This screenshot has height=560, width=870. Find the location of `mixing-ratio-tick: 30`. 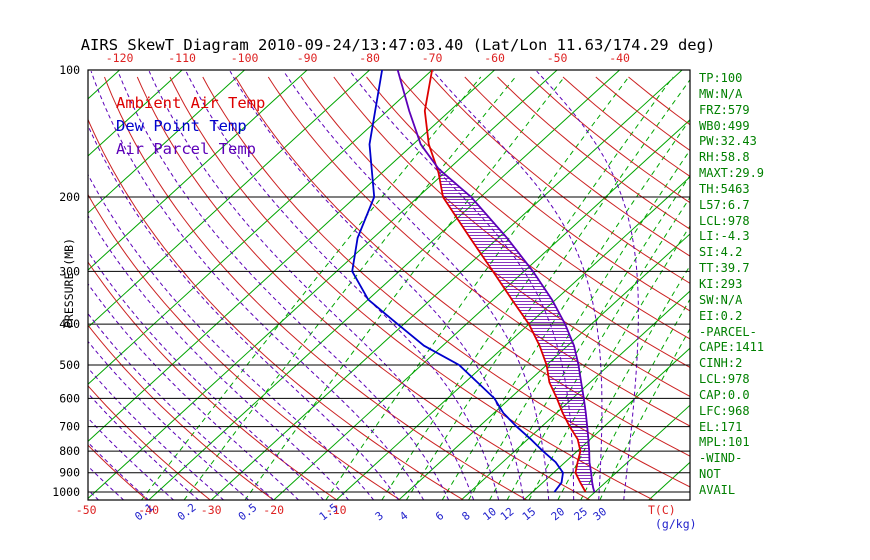

mixing-ratio-tick: 30 is located at coordinates (600, 514).